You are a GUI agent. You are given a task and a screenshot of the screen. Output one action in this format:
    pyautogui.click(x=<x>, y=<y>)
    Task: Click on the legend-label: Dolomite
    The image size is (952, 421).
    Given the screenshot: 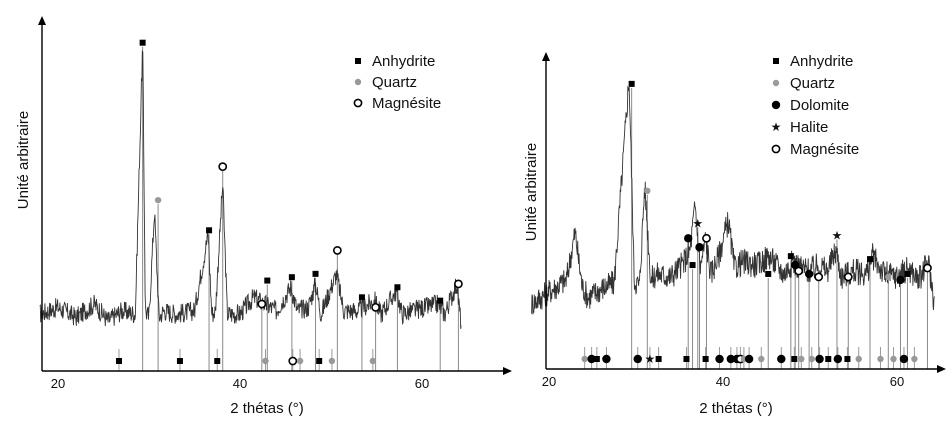 What is the action you would take?
    pyautogui.click(x=819, y=105)
    